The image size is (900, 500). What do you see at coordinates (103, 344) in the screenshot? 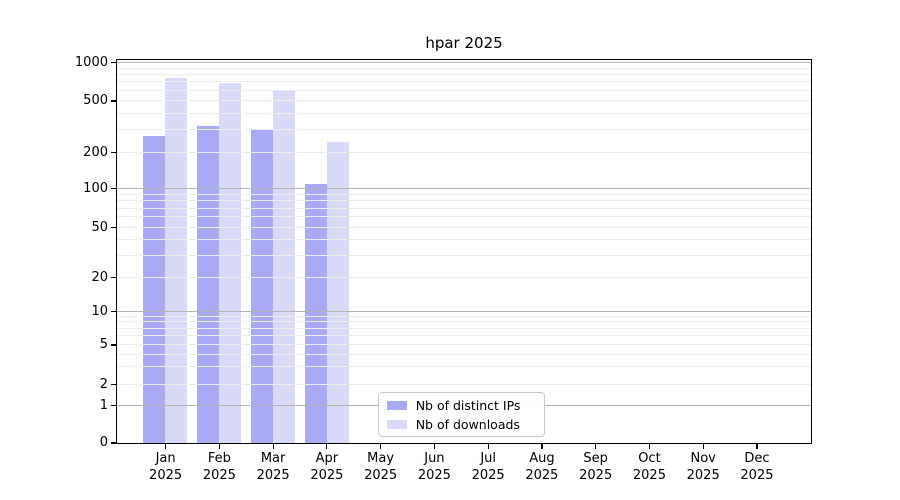
I see `y-tick-label: 5` at bounding box center [103, 344].